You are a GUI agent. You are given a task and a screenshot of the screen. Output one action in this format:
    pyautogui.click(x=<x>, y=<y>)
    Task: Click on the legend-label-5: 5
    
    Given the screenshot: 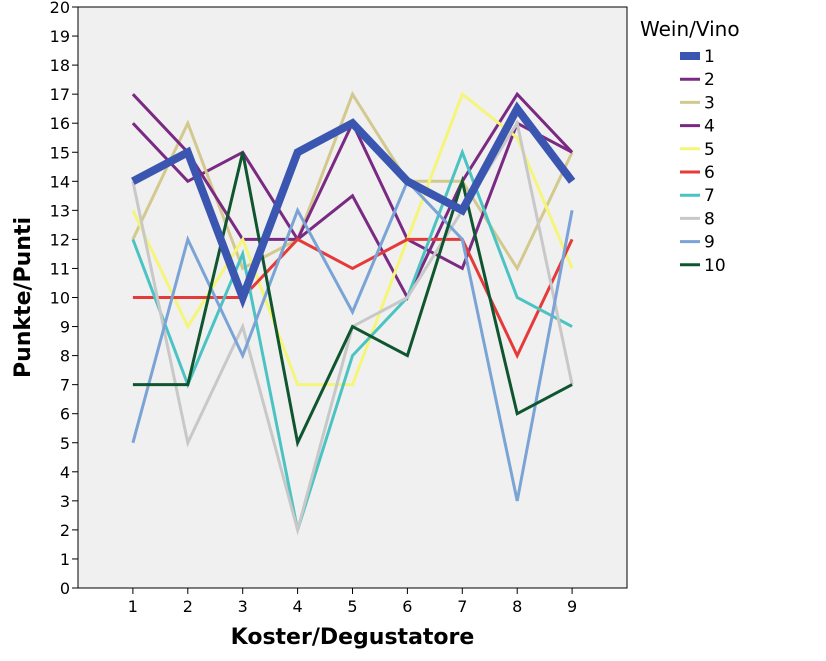 What is the action you would take?
    pyautogui.click(x=709, y=150)
    